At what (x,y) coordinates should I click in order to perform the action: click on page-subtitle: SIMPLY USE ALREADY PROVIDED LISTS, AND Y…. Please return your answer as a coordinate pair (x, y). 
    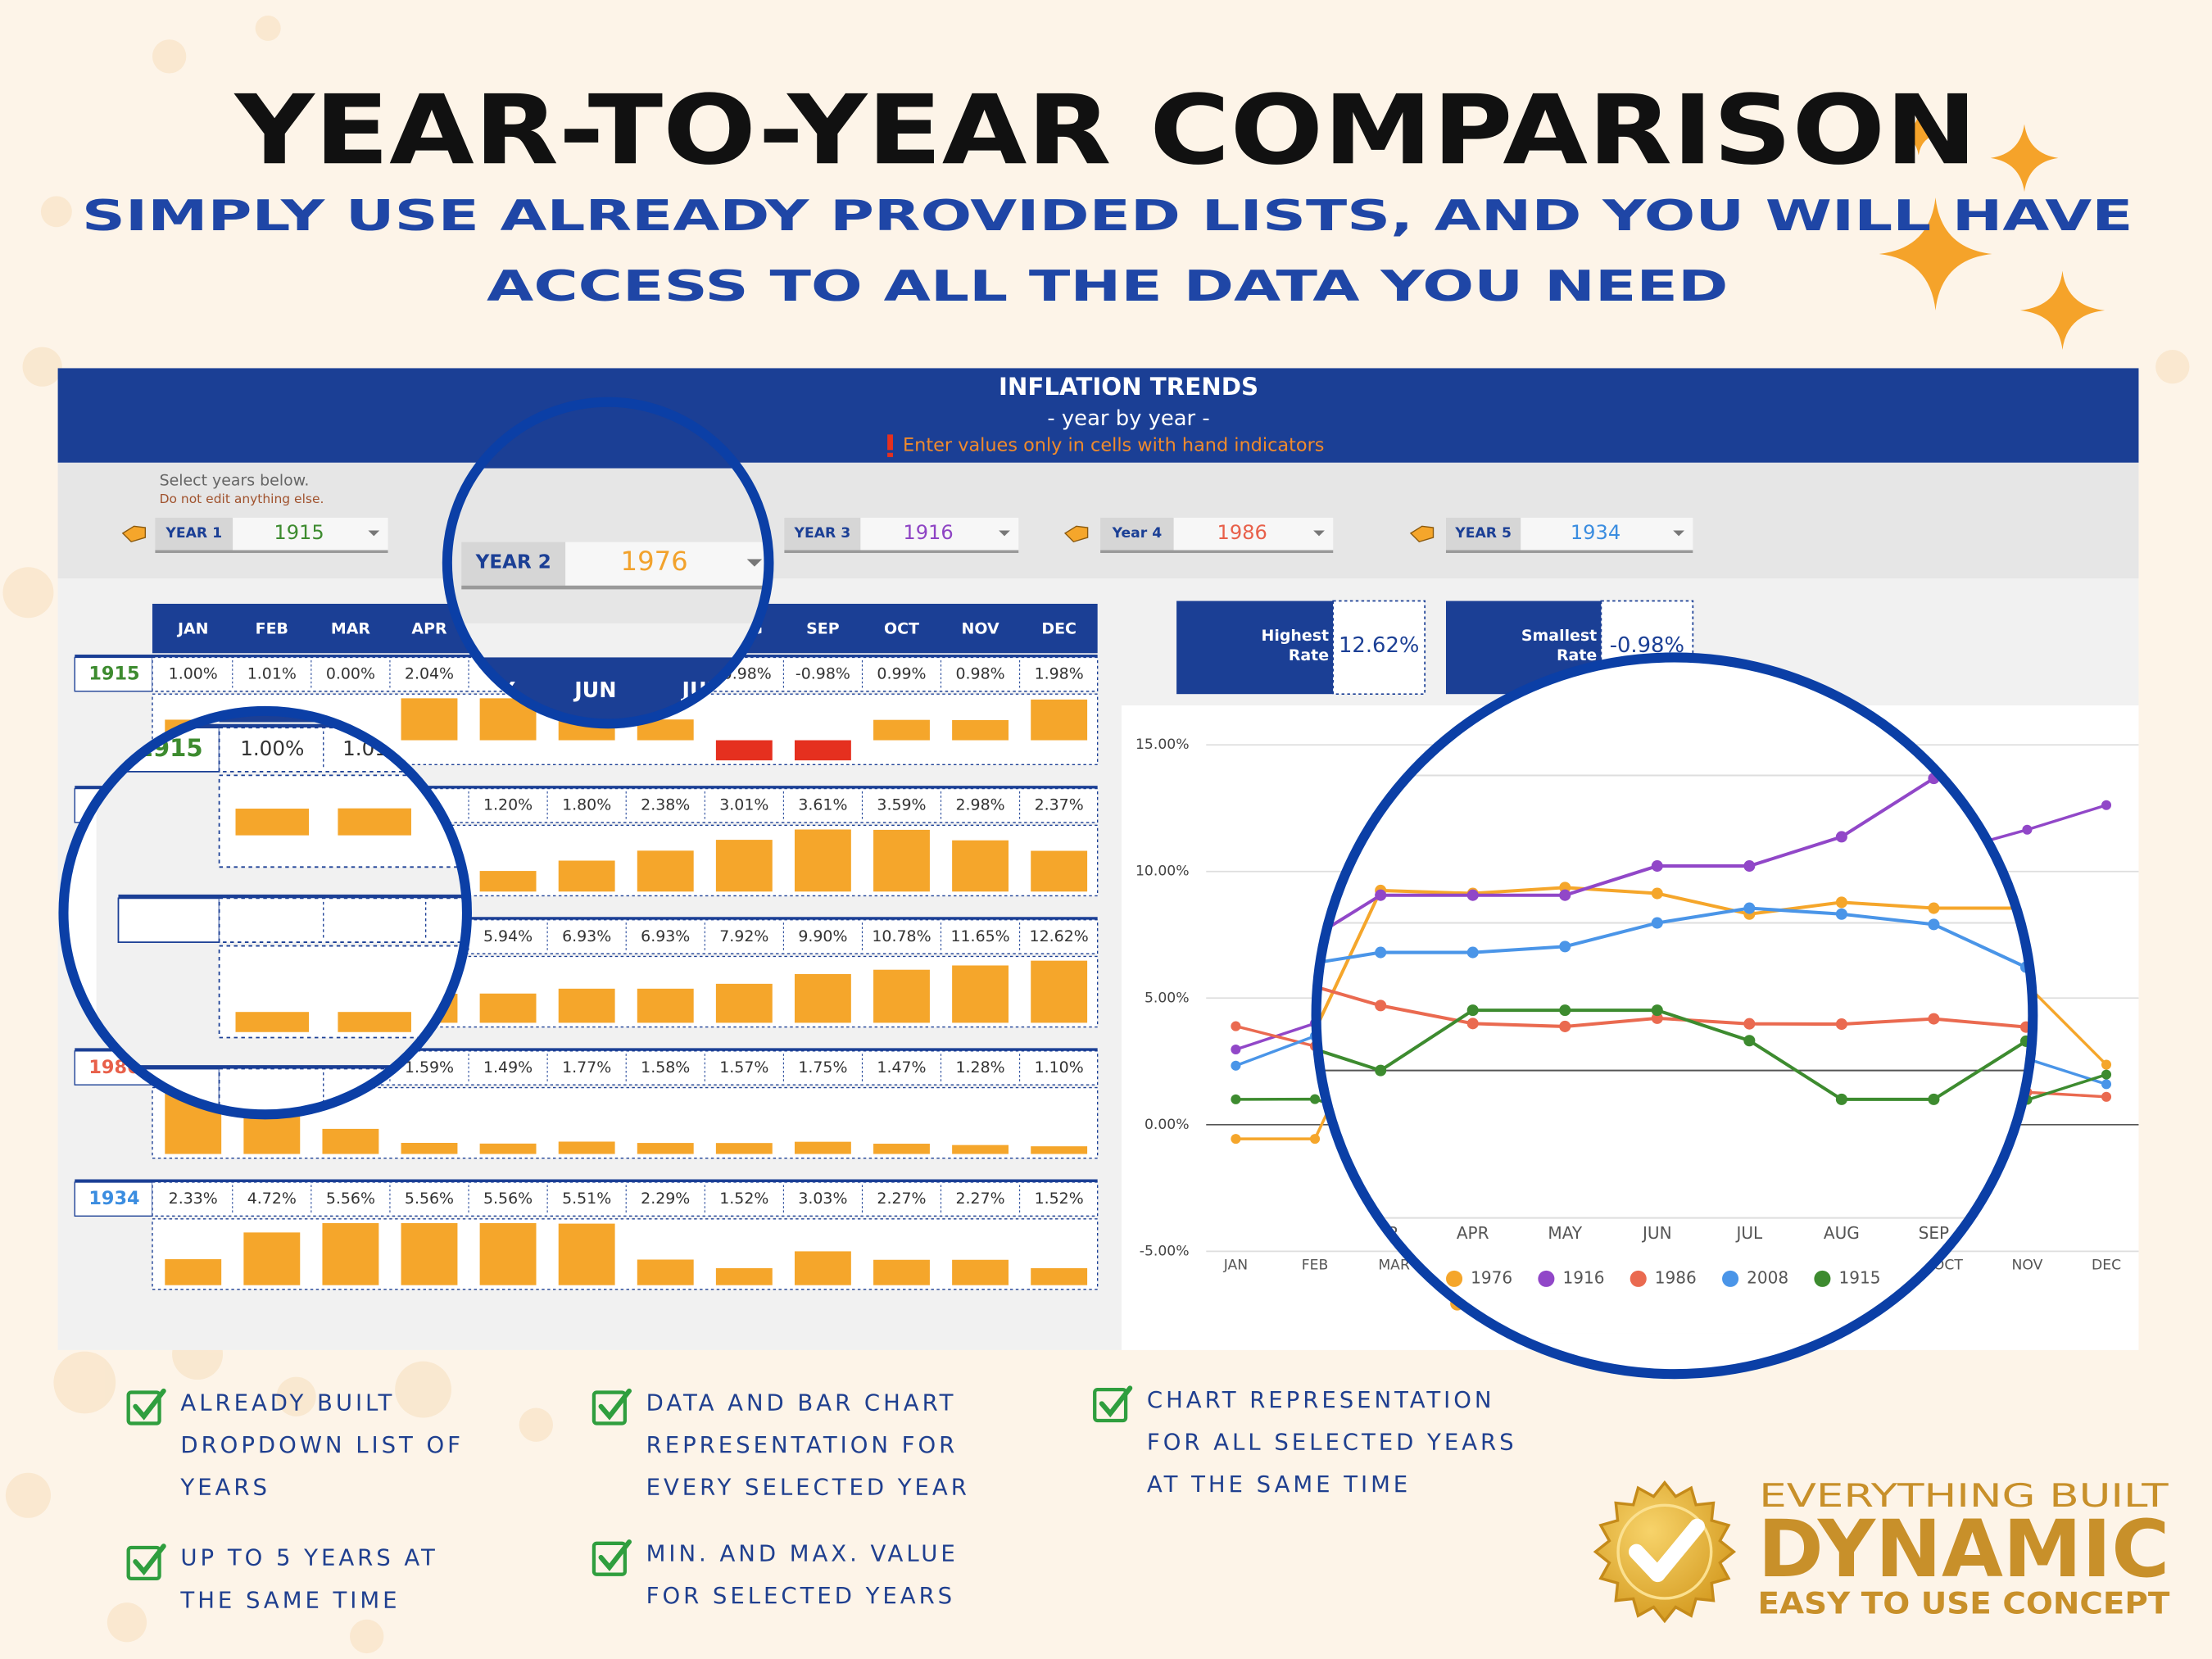
    Looking at the image, I should click on (1107, 216).